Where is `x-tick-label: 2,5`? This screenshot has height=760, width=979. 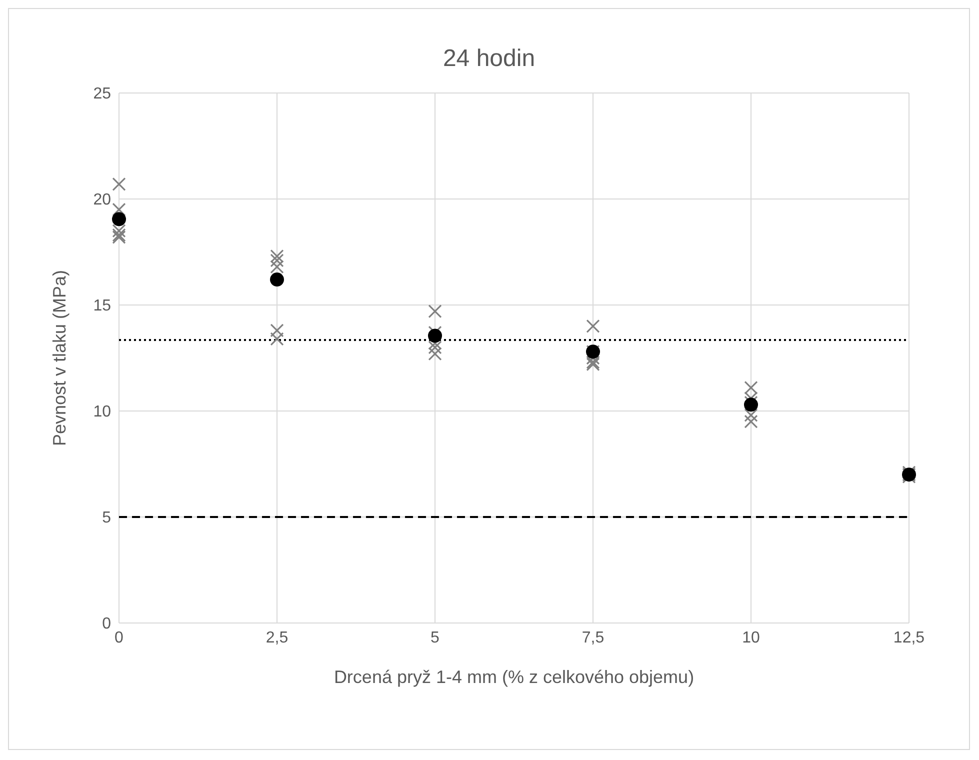
x-tick-label: 2,5 is located at coordinates (277, 637).